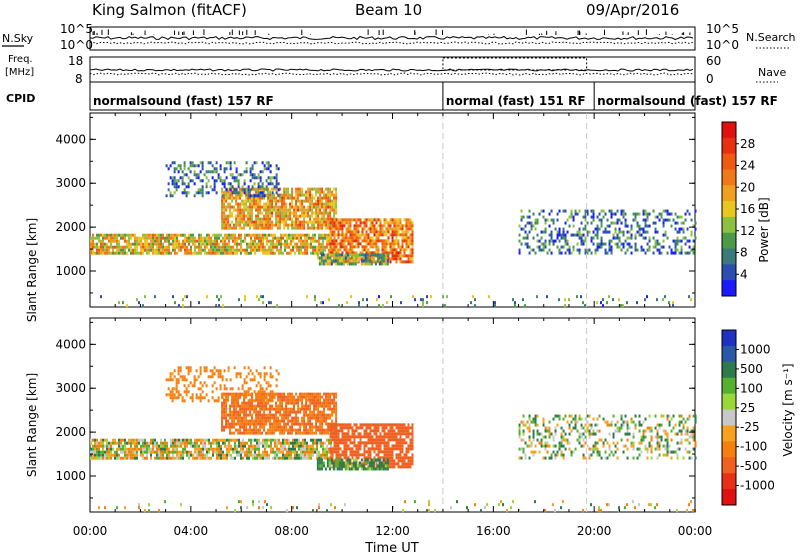 The width and height of the screenshot is (800, 554). I want to click on nave-tick-bottom: 0, so click(710, 79).